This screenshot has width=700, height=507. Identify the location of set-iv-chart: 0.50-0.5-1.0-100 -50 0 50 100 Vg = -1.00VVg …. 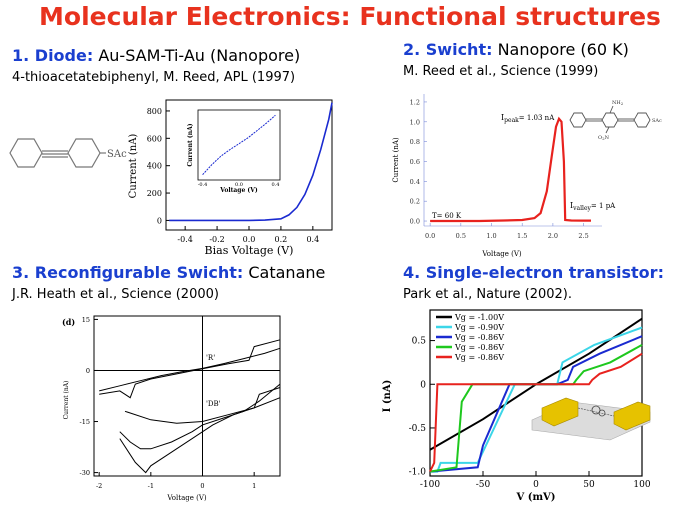
(516, 406).